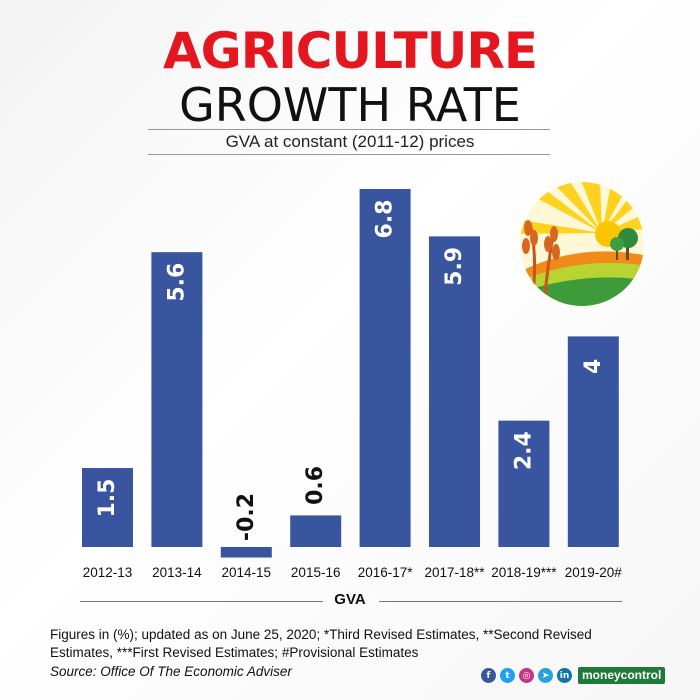 This screenshot has height=700, width=700. What do you see at coordinates (454, 572) in the screenshot?
I see `x-tick-label: 2017-18**` at bounding box center [454, 572].